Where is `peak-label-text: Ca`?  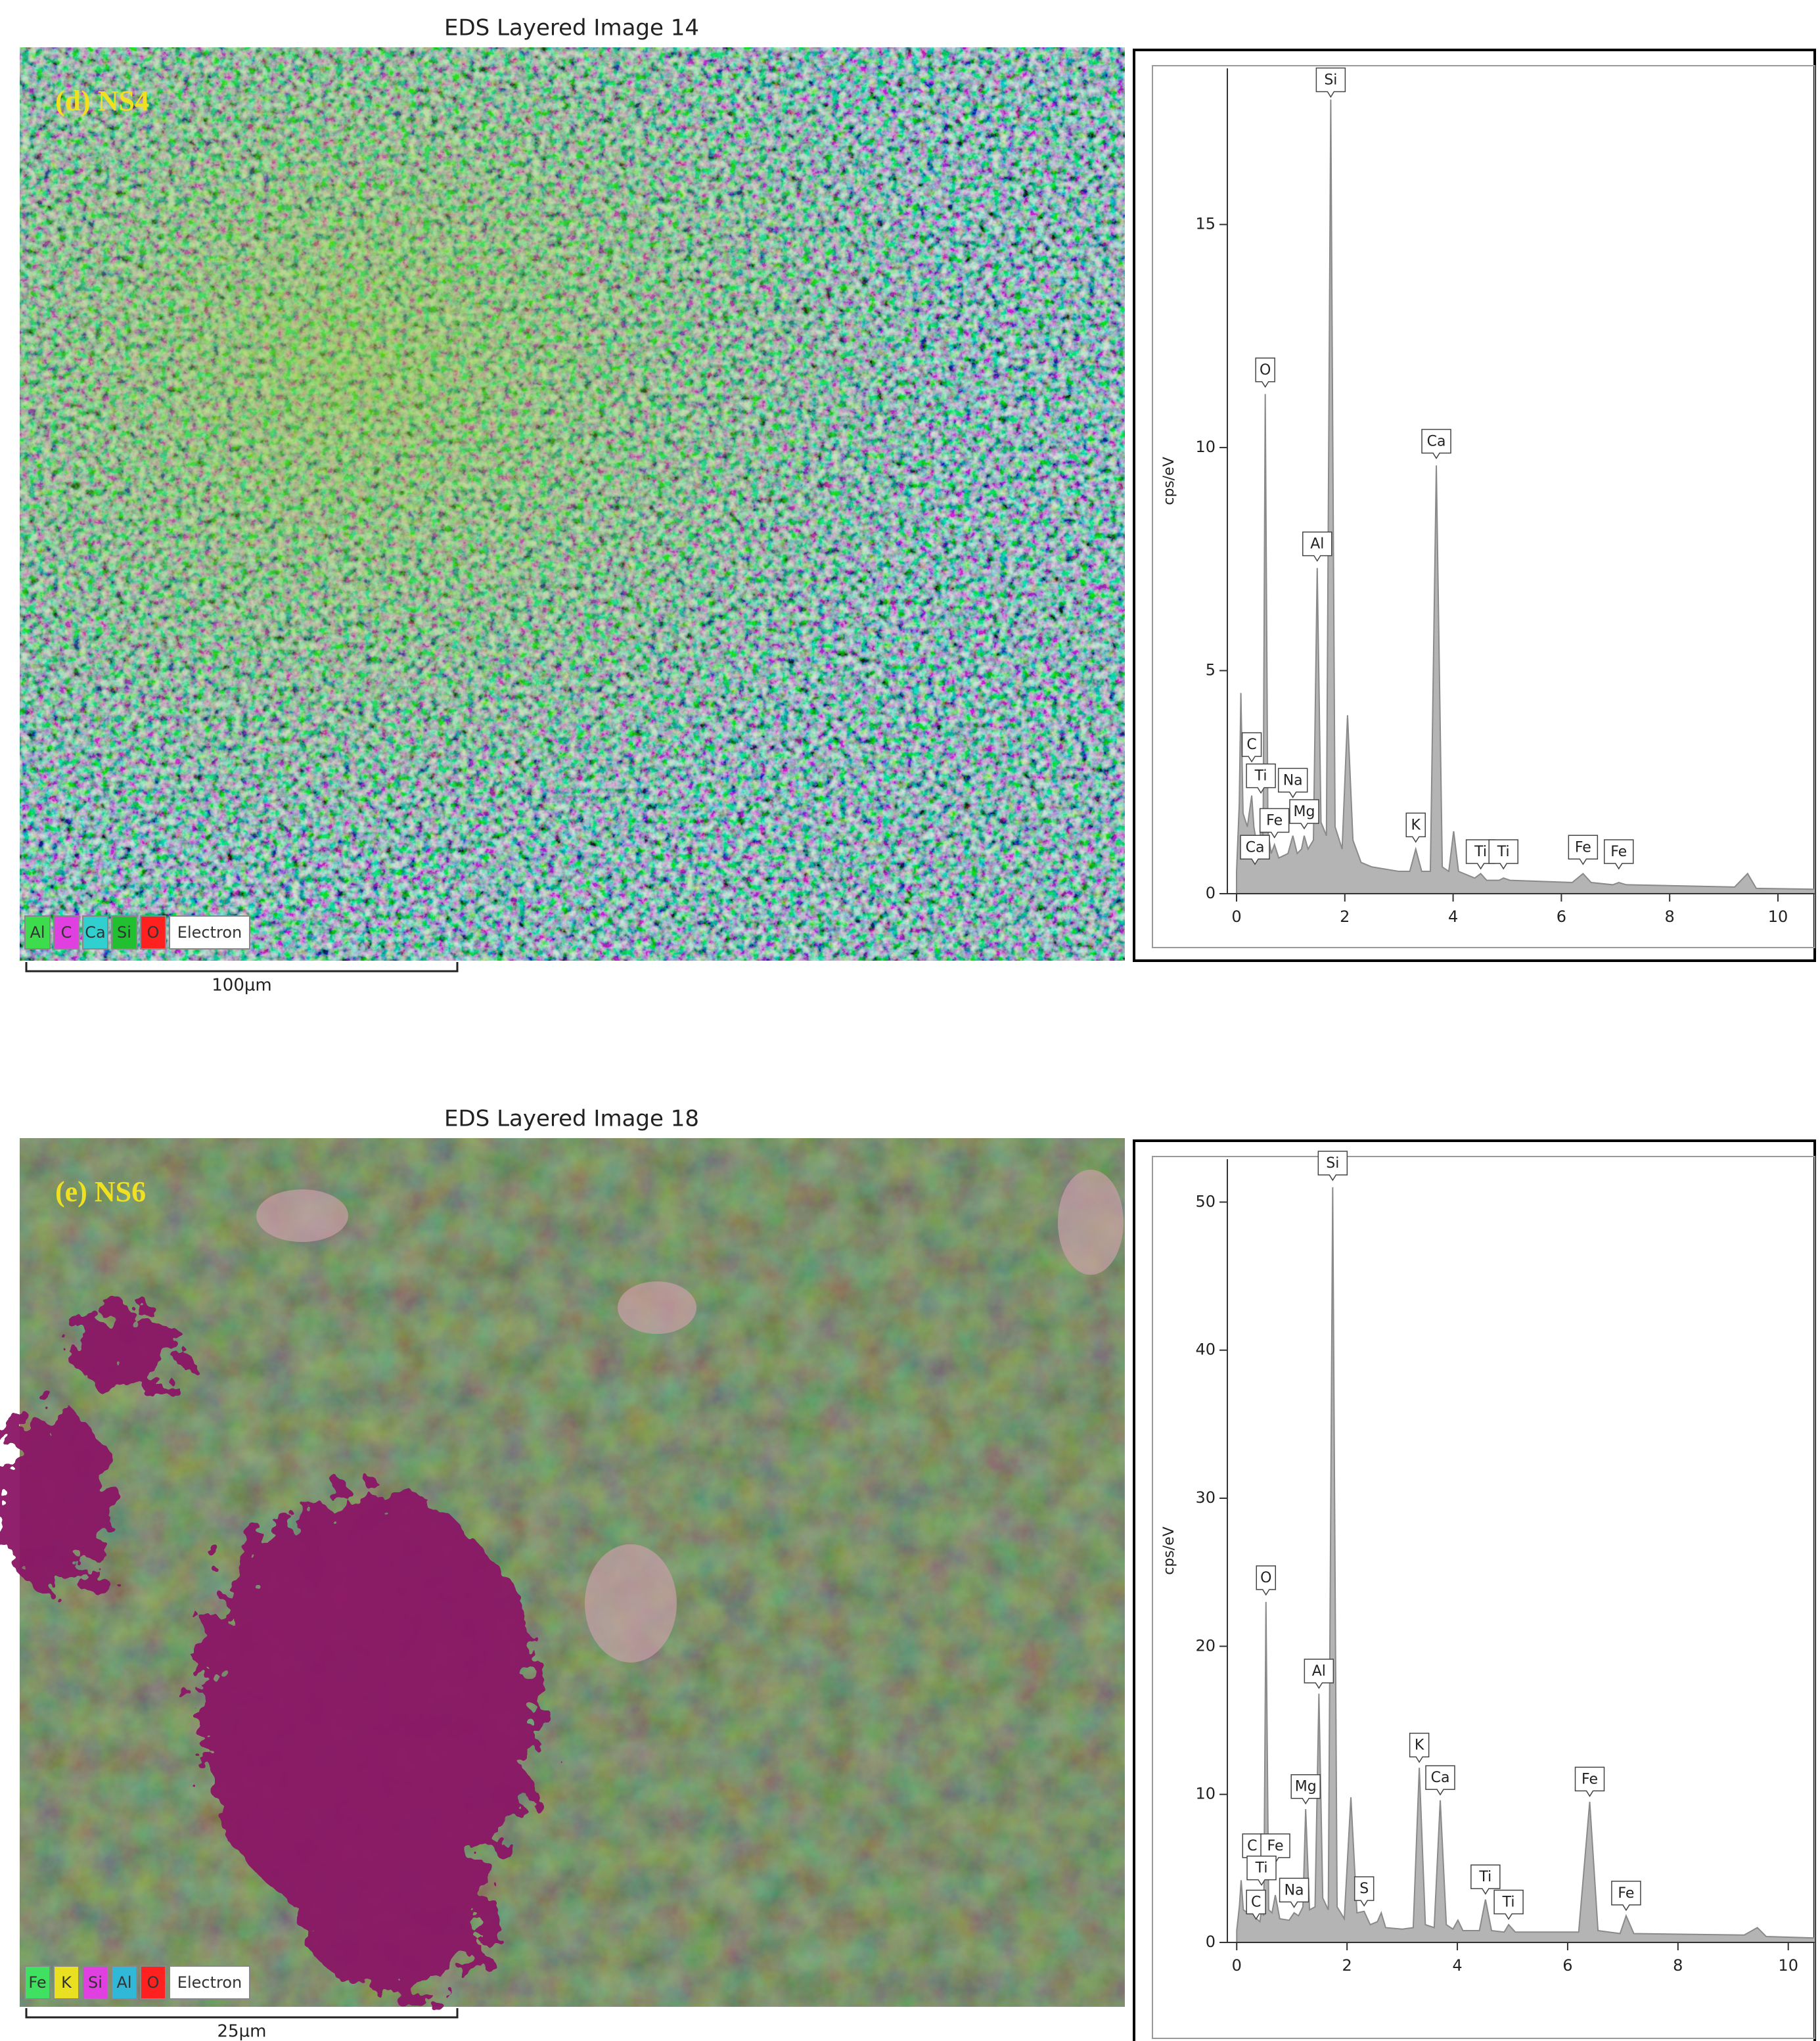 peak-label-text: Ca is located at coordinates (1436, 441).